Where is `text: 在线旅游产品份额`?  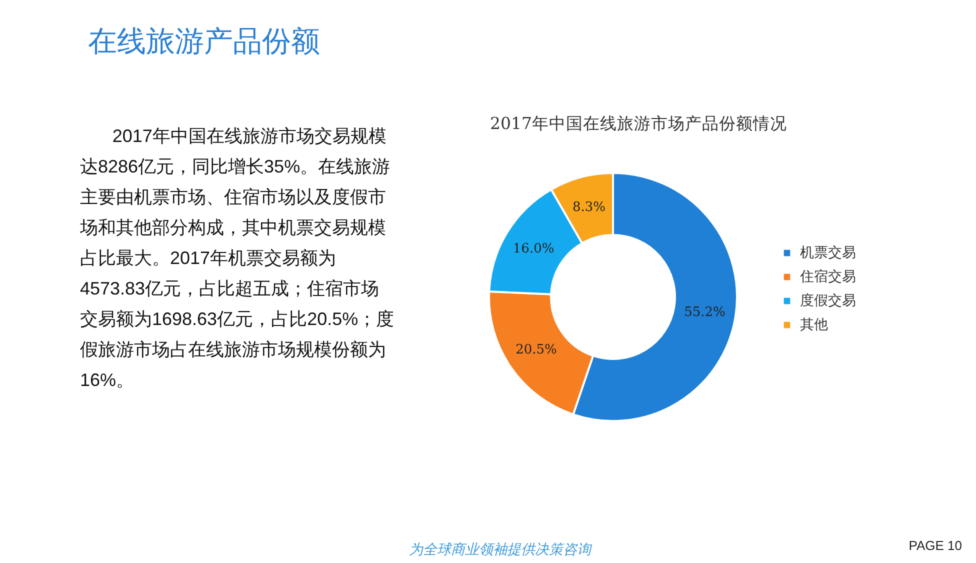 text: 在线旅游产品份额 is located at coordinates (204, 42).